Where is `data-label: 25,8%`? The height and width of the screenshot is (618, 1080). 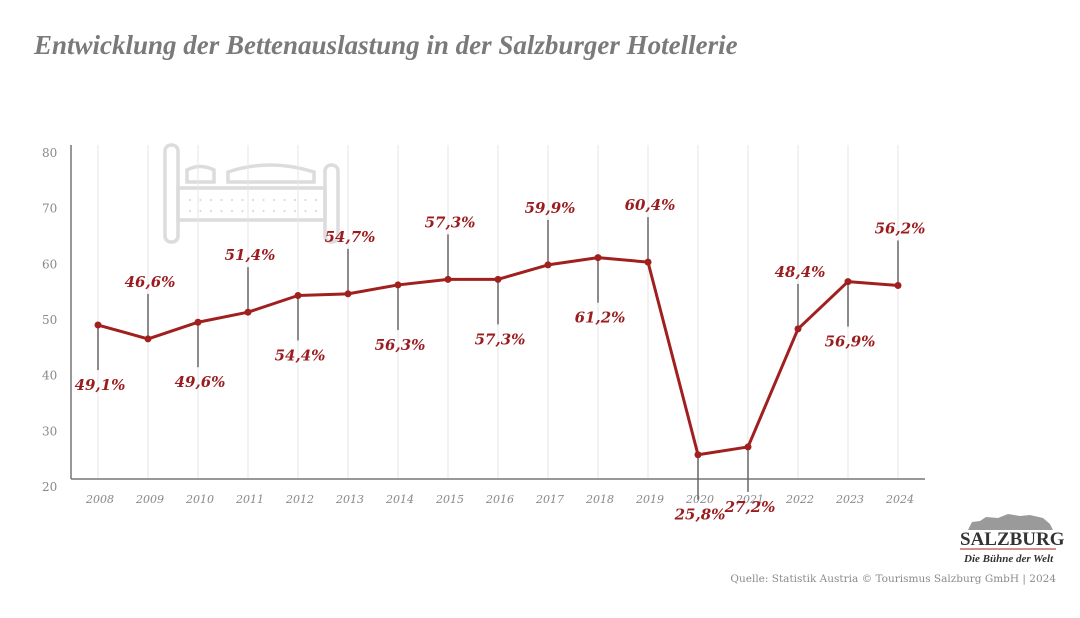
data-label: 25,8% is located at coordinates (700, 515).